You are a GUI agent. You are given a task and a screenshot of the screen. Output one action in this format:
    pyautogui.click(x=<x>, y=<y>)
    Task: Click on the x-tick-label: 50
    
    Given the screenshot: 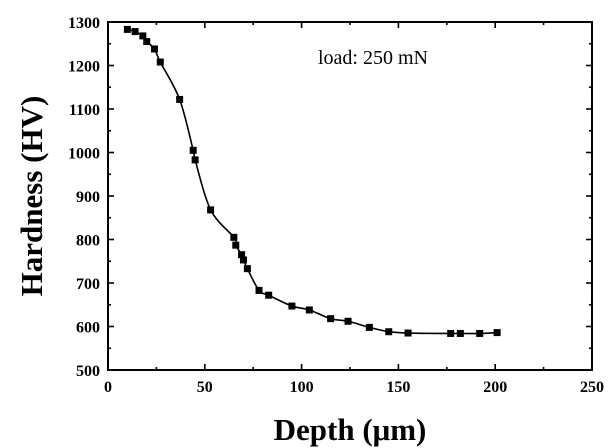 What is the action you would take?
    pyautogui.click(x=205, y=387)
    